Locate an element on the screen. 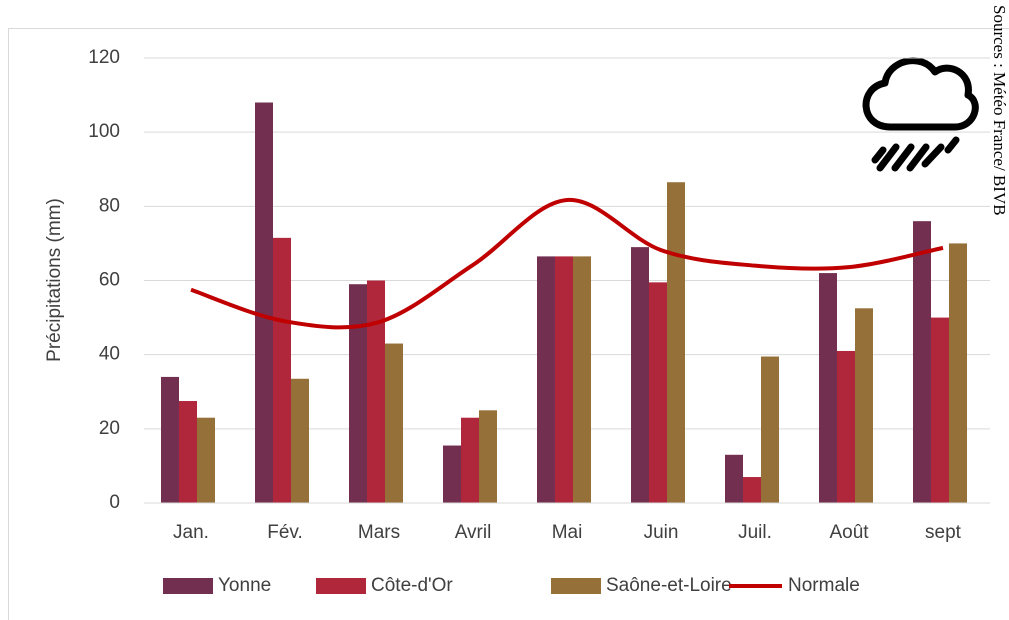 Image resolution: width=1009 pixels, height=620 pixels. y-tick-label: 0 is located at coordinates (114, 502).